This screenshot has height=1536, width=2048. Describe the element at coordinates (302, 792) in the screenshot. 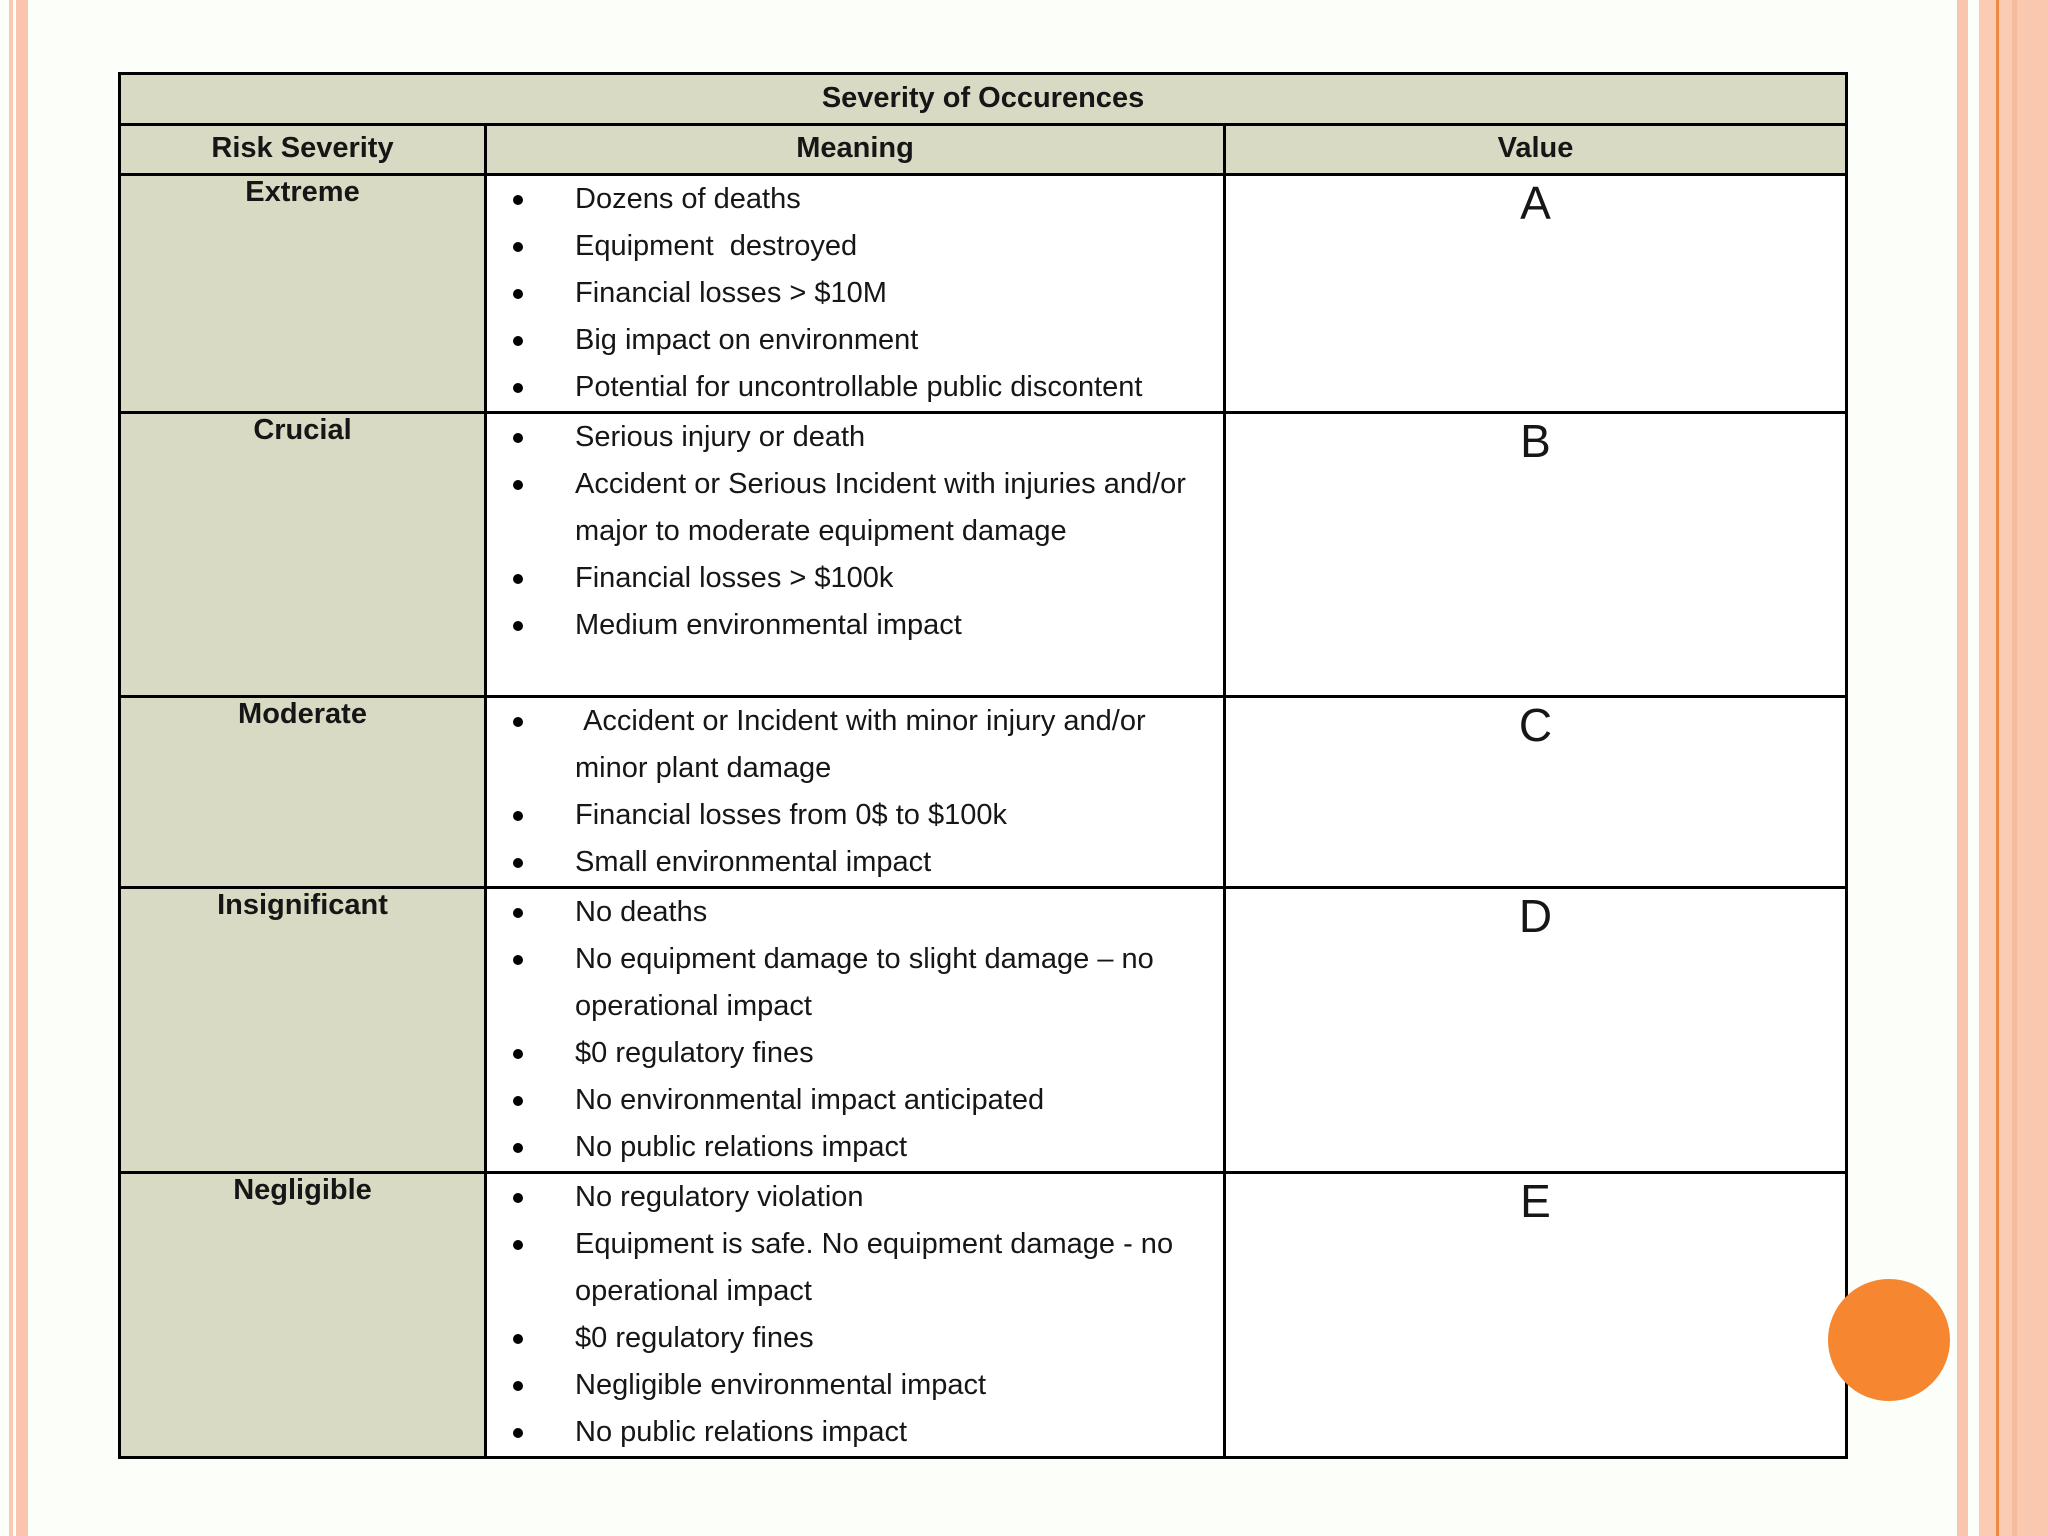

I see `severity-label: Moderate` at that location.